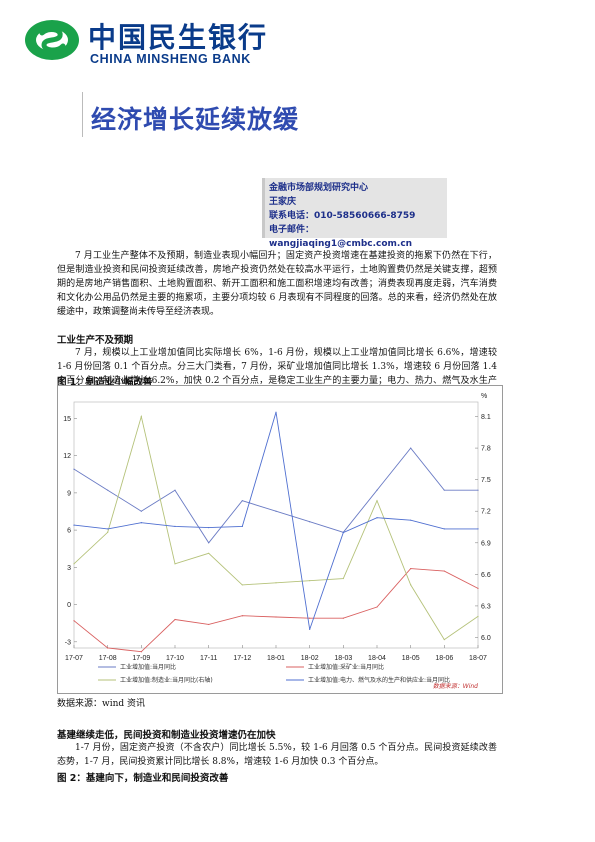  What do you see at coordinates (455, 686) in the screenshot?
I see `chart-watermark: 数据来源：Wind` at bounding box center [455, 686].